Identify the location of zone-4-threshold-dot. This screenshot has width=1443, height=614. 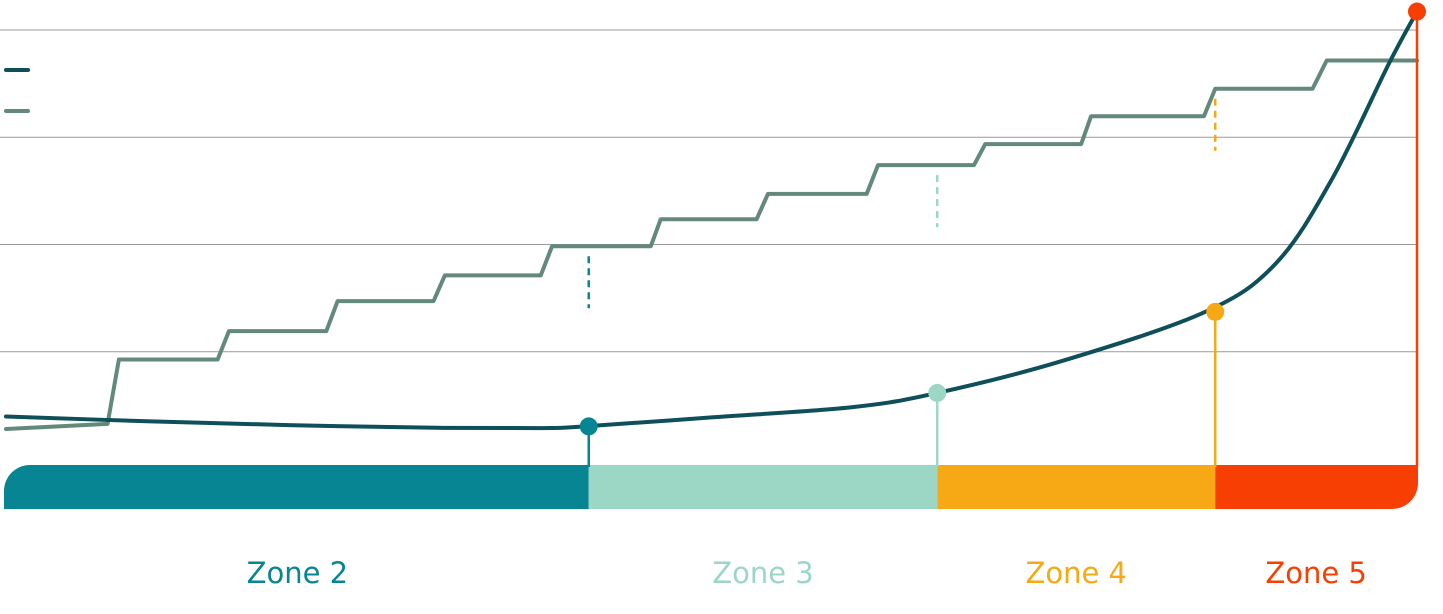
(1215, 311).